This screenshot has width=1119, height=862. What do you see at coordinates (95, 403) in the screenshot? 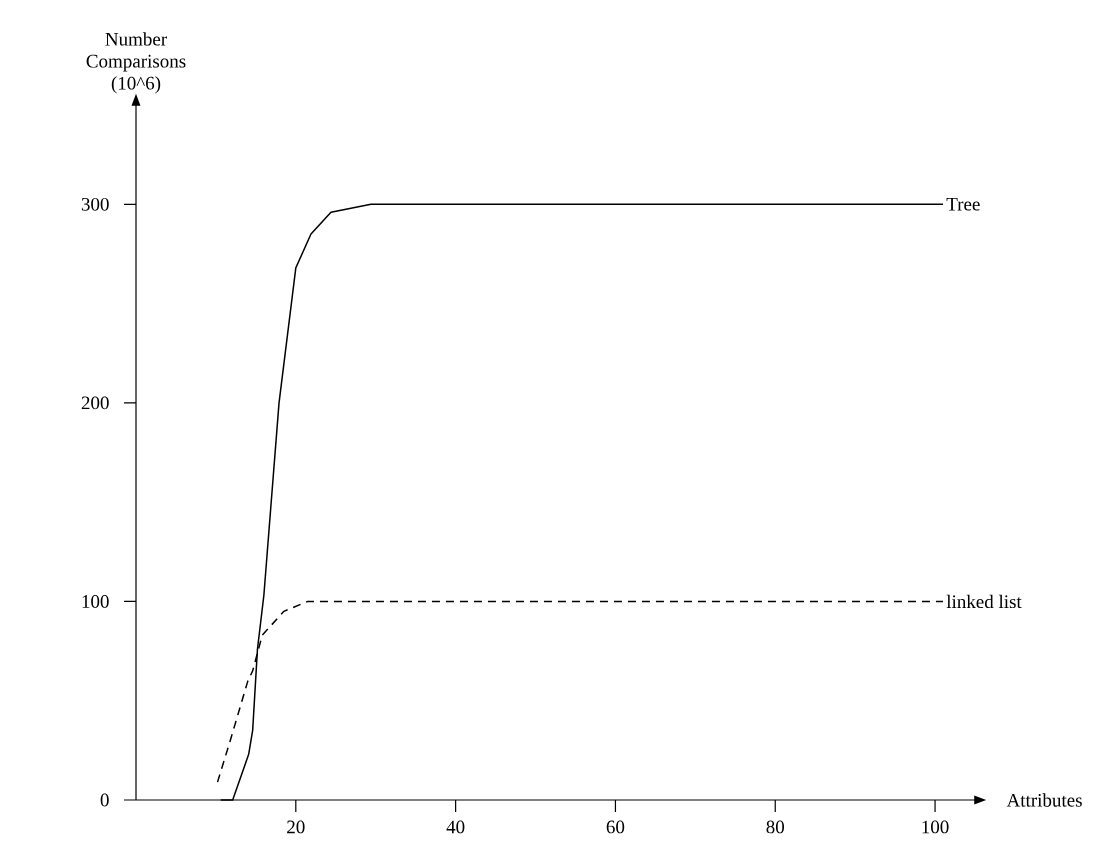
I see `y-tick-label: 200` at bounding box center [95, 403].